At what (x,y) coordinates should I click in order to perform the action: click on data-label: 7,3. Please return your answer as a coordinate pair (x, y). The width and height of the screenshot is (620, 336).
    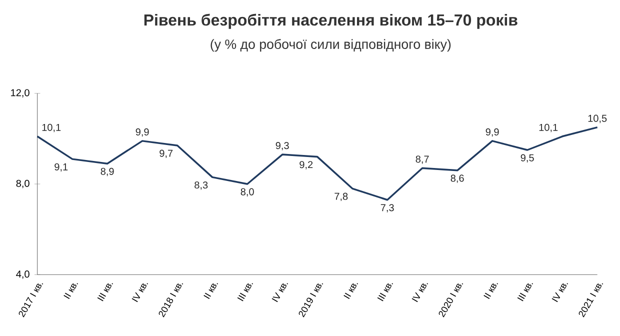
    Looking at the image, I should click on (387, 208).